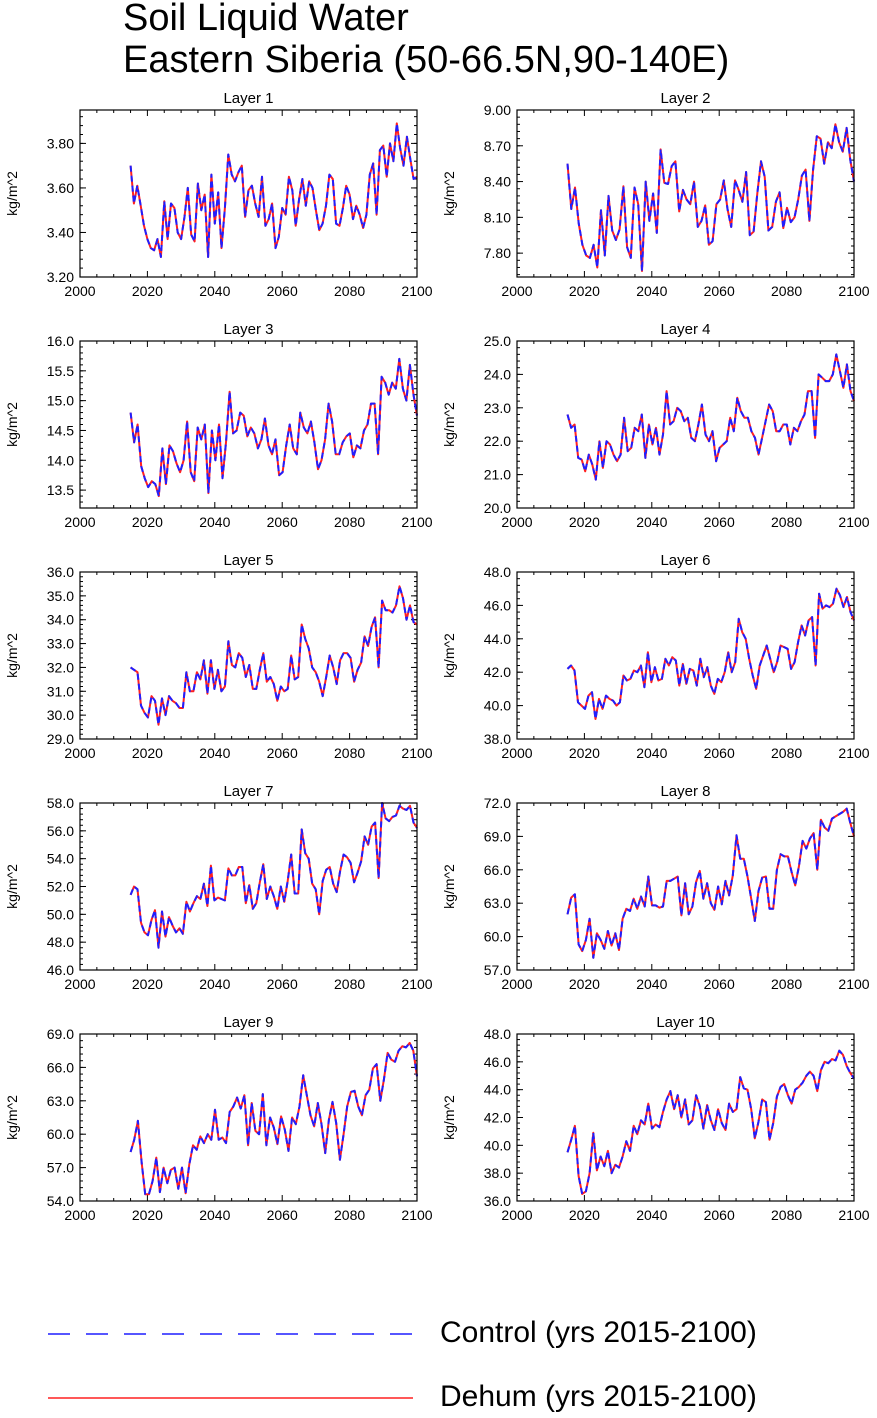 The width and height of the screenshot is (877, 1418). I want to click on layer-5-frame, so click(248, 655).